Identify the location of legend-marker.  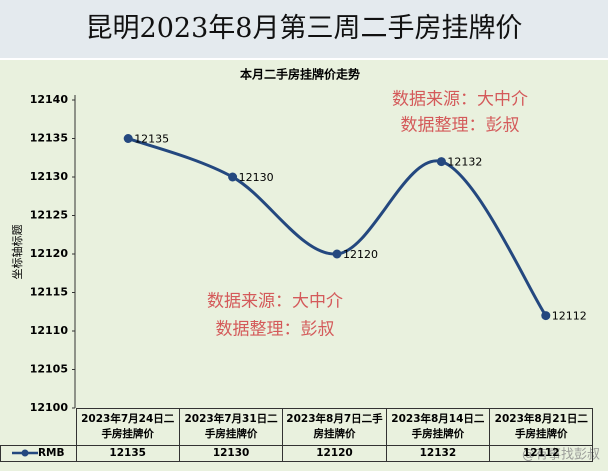
(25, 453).